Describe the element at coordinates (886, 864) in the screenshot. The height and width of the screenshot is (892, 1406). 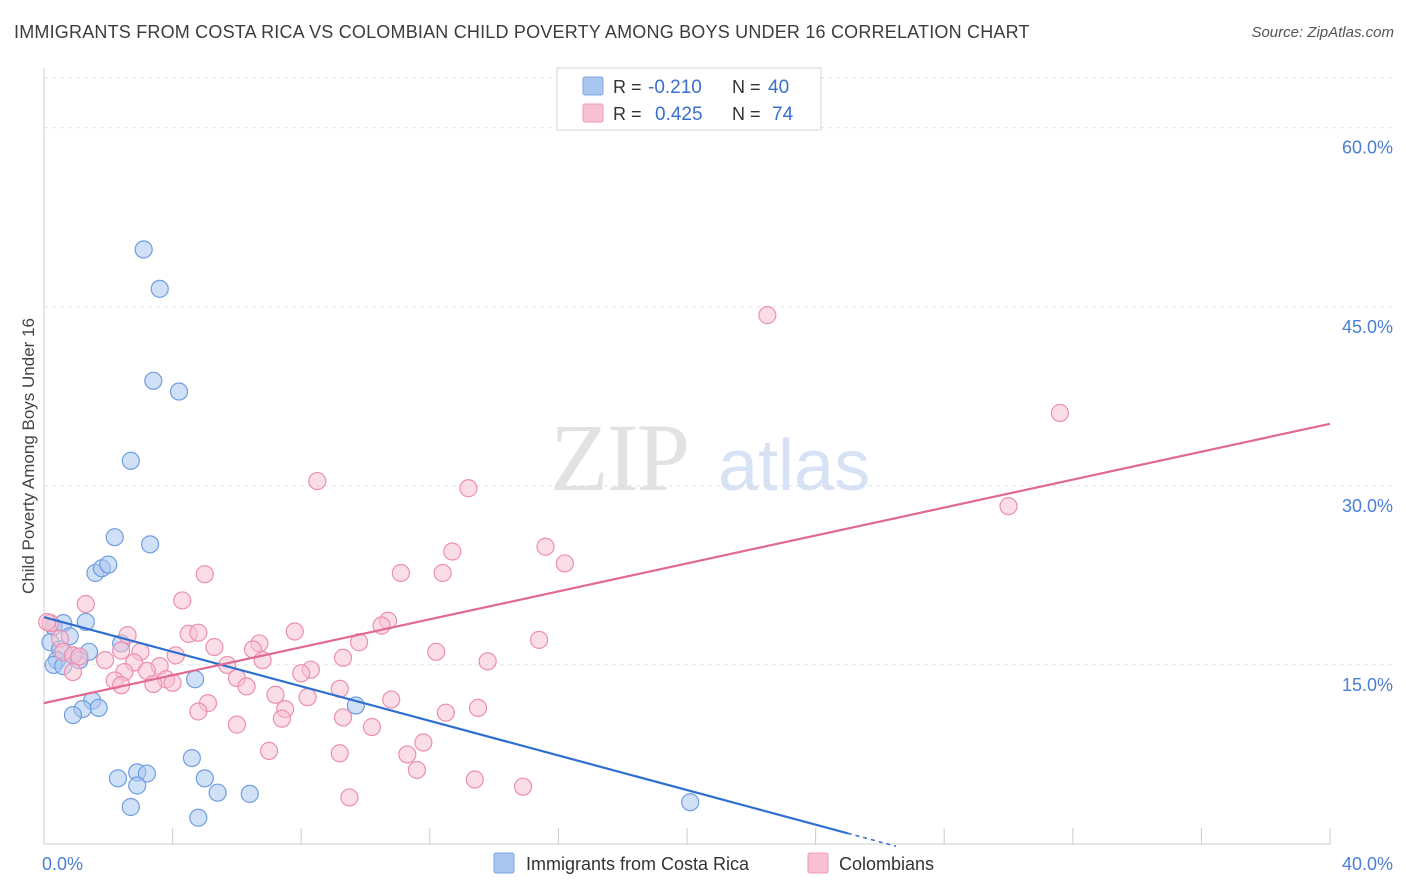
I see `bottom-legend-label-colombians: Colombians` at that location.